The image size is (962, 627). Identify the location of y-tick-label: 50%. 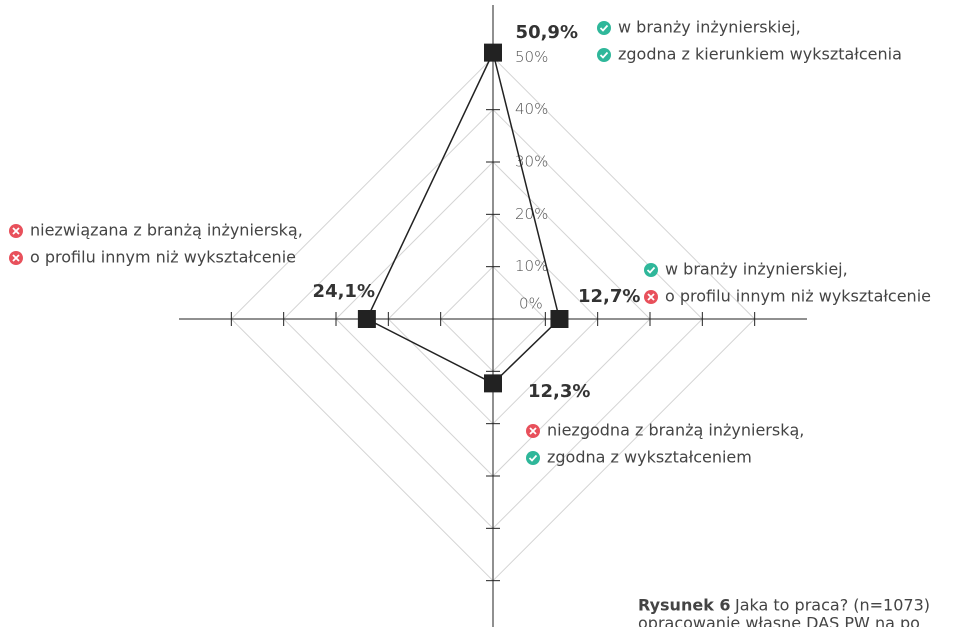
(531, 57).